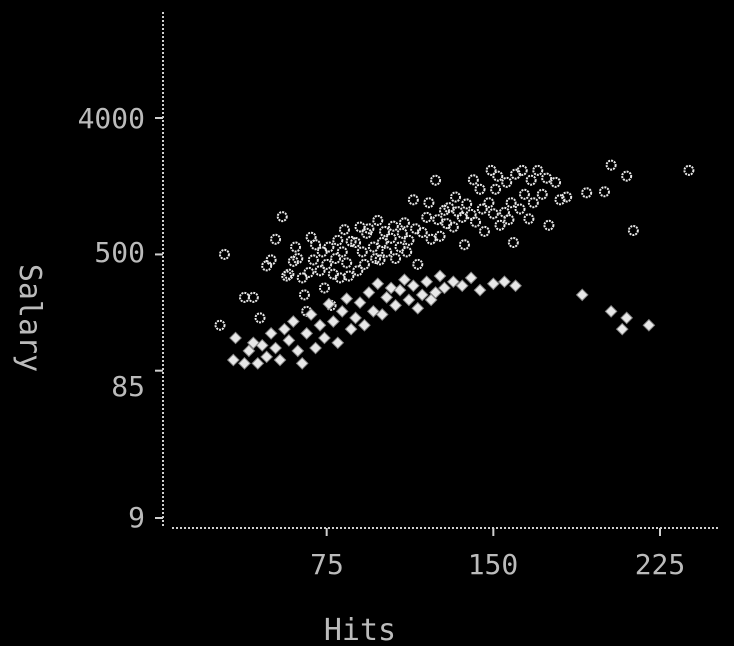 This screenshot has width=734, height=646. What do you see at coordinates (111, 118) in the screenshot?
I see `y-tick-label: 4000` at bounding box center [111, 118].